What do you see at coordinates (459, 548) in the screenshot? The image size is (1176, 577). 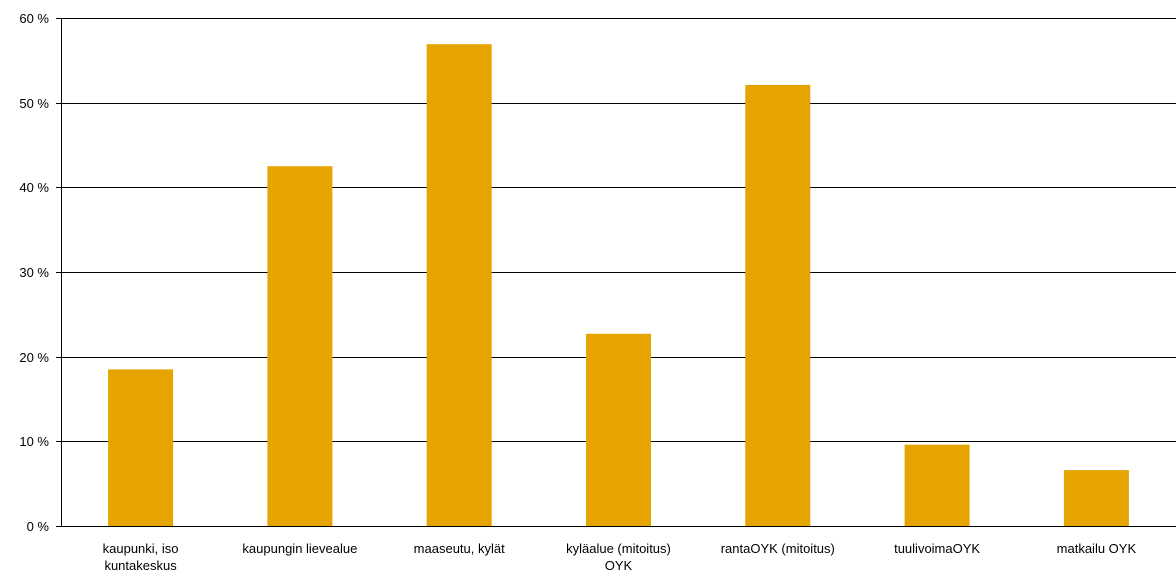 I see `x-category-label: maaseutu, kylät` at bounding box center [459, 548].